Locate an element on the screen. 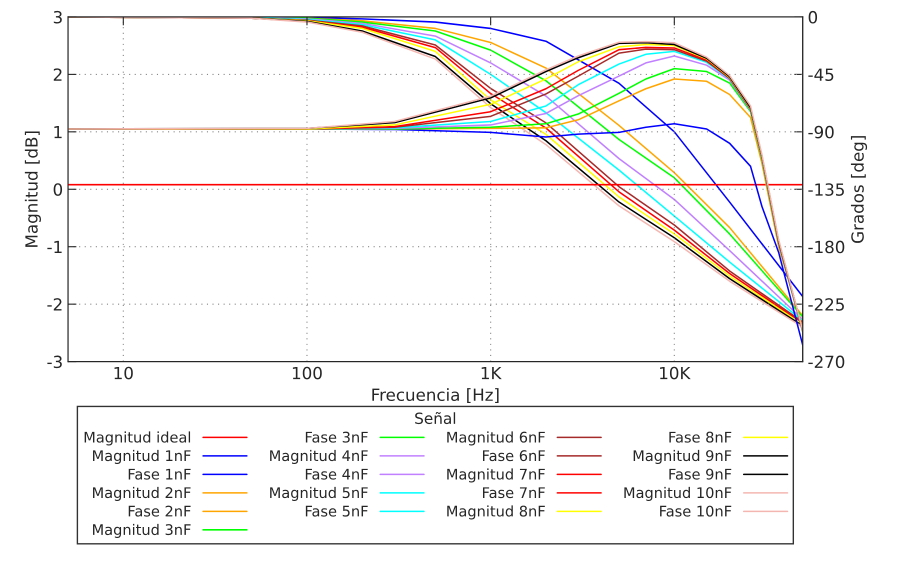  legend-label: Magnitud 8nF is located at coordinates (496, 512).